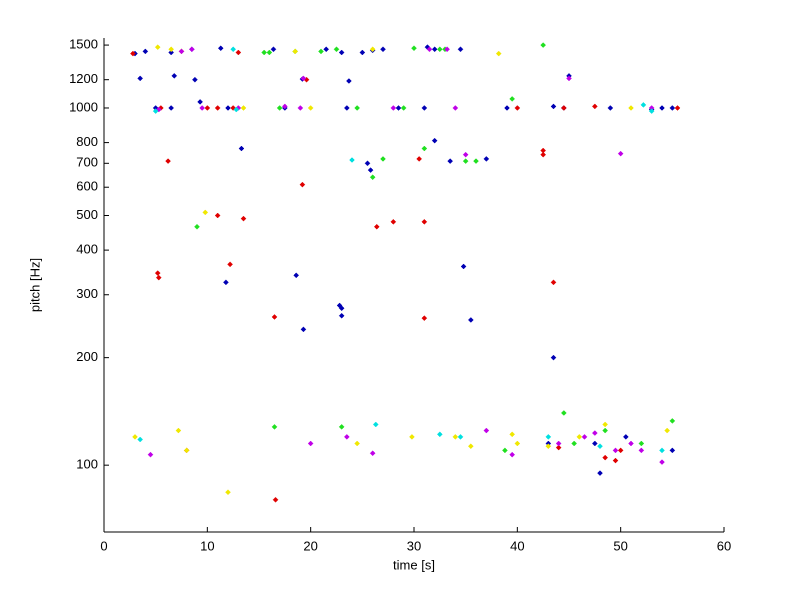 The image size is (800, 600). I want to click on y-tick-label: 800, so click(87, 141).